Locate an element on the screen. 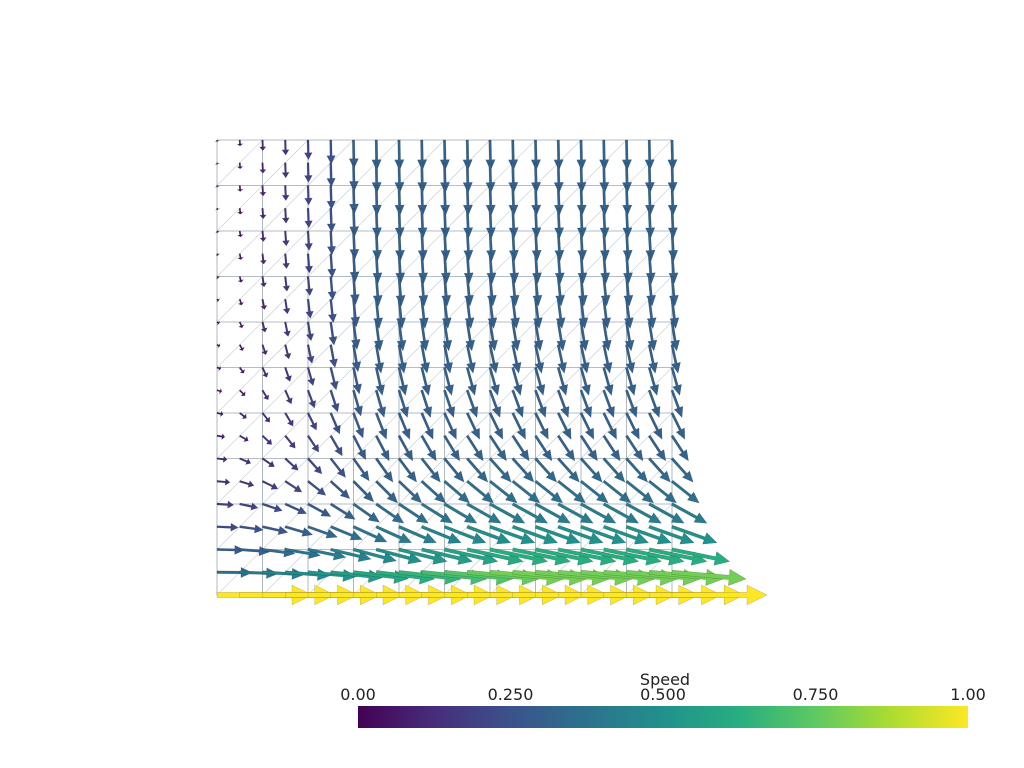 This screenshot has height=768, width=1024. colorbar is located at coordinates (663, 717).